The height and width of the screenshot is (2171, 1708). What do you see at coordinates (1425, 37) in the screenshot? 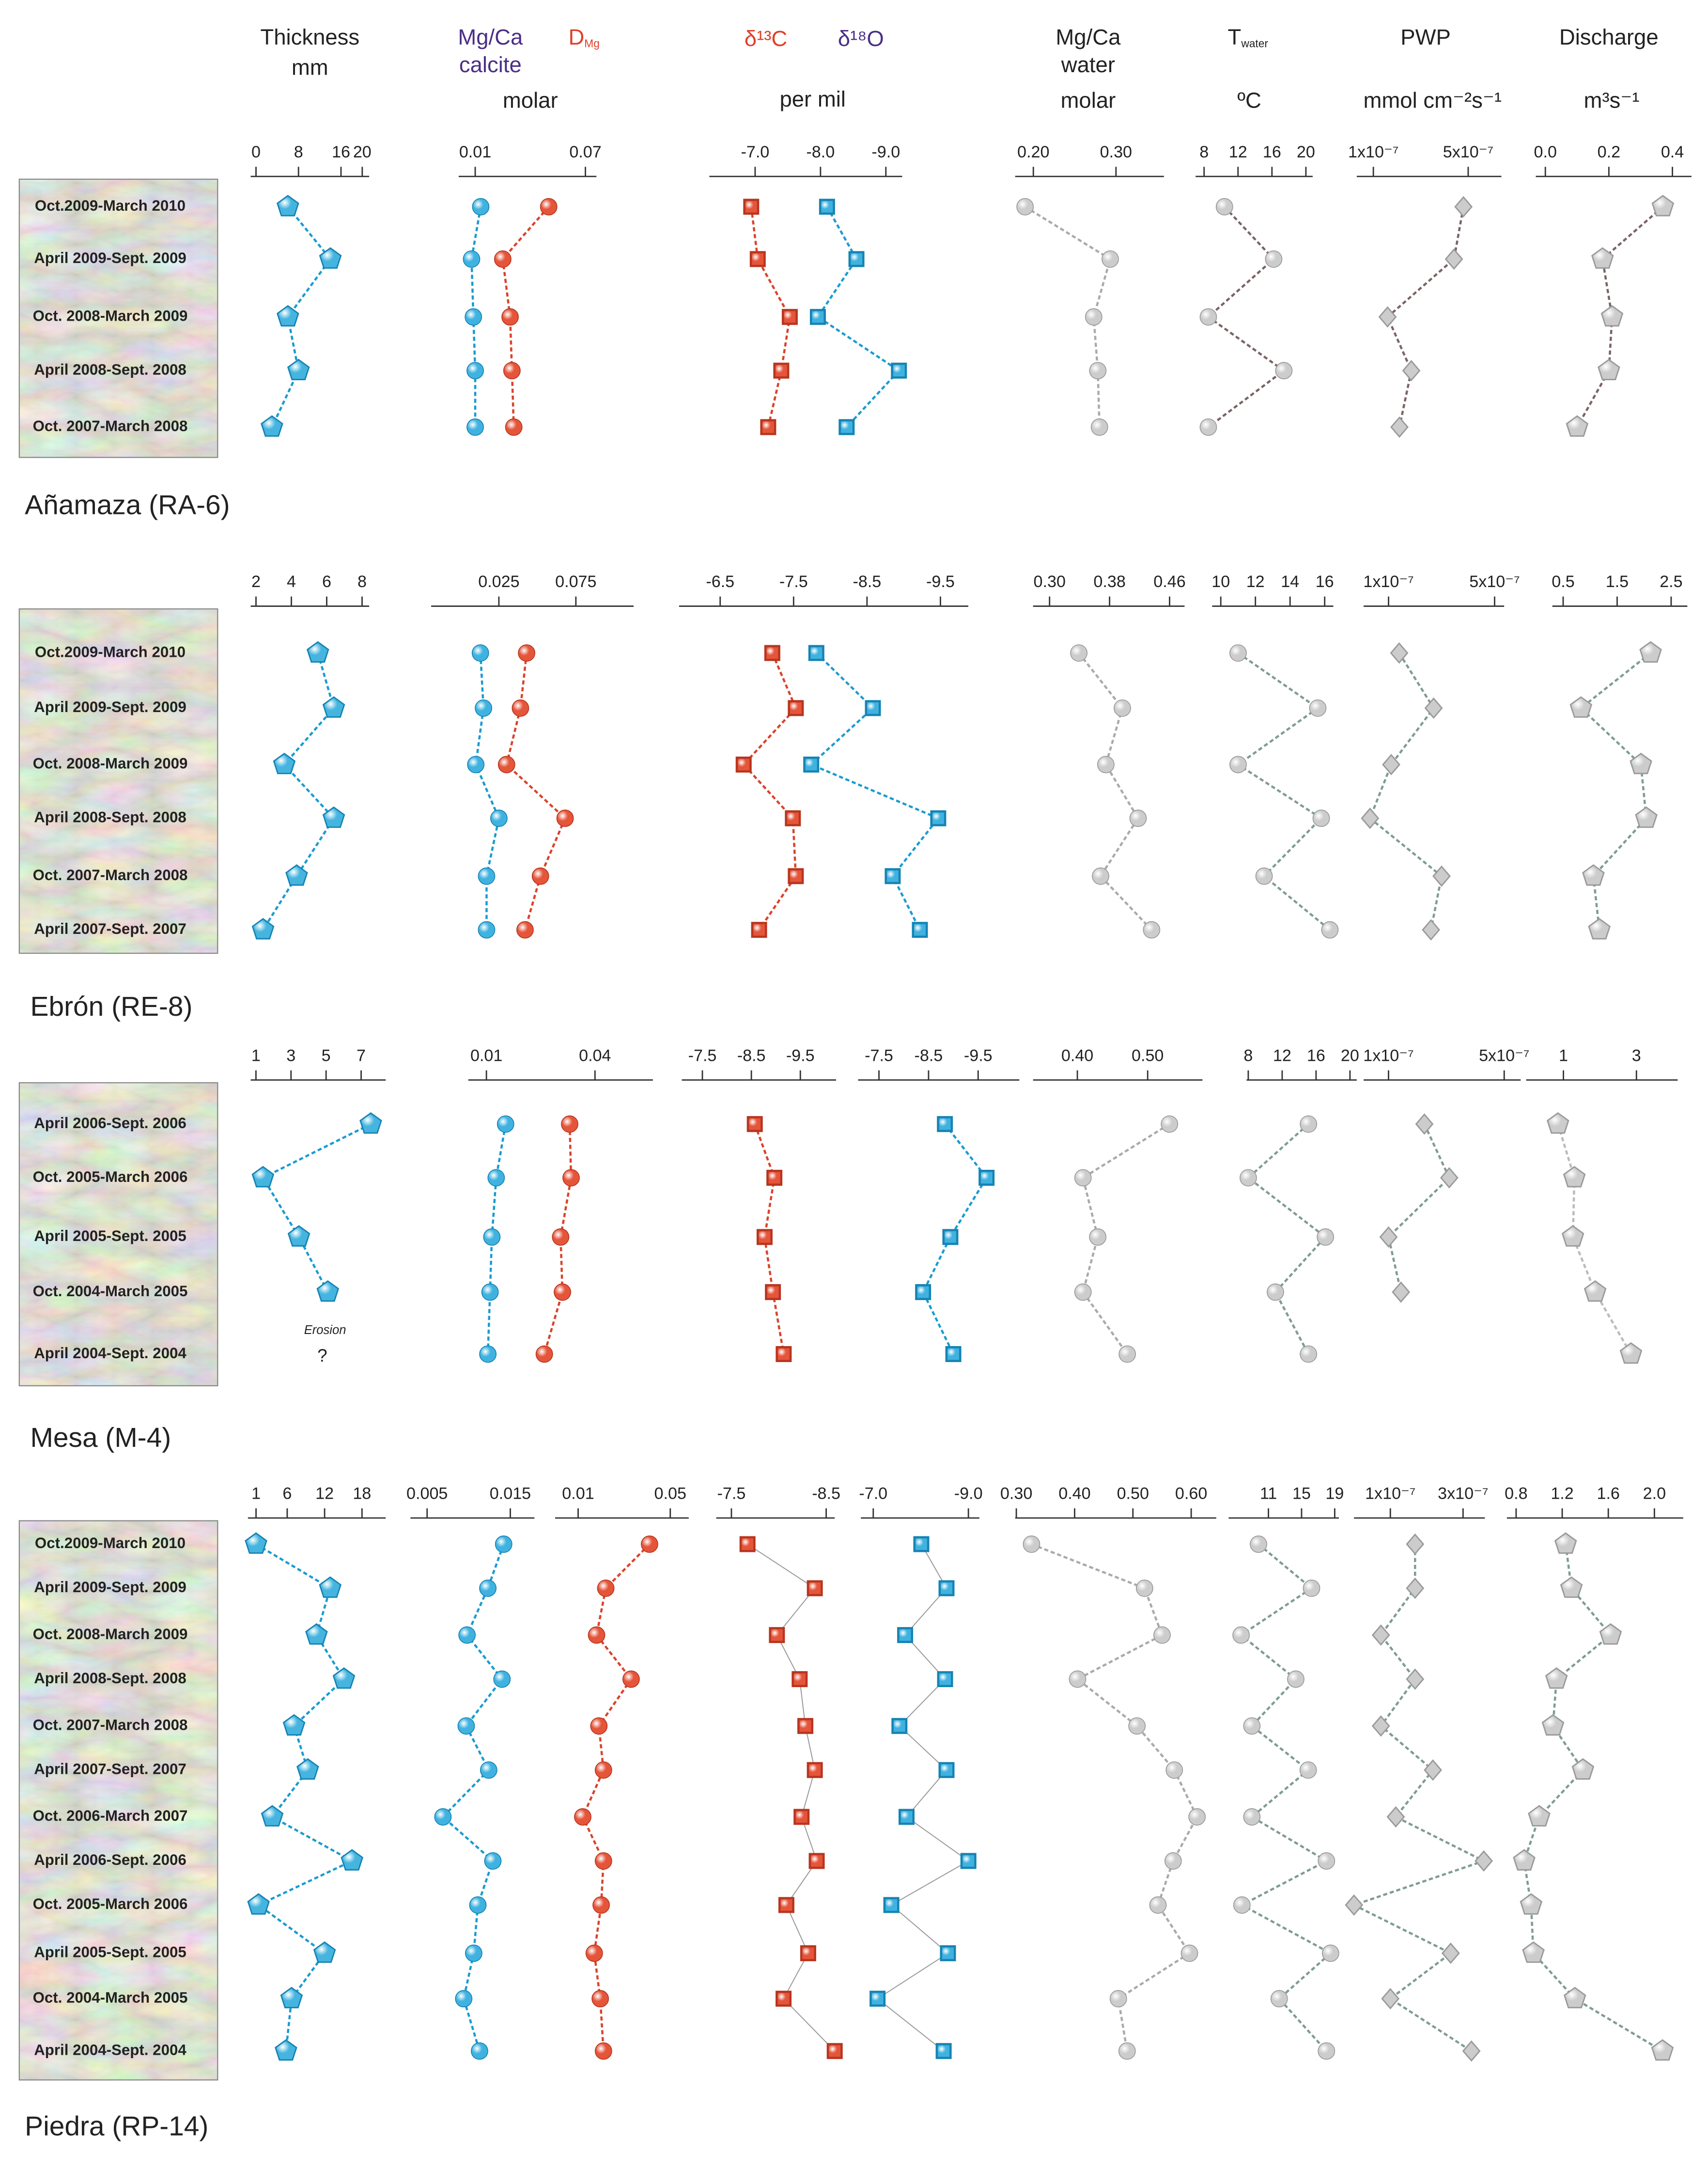
I see `header-label: PWP` at bounding box center [1425, 37].